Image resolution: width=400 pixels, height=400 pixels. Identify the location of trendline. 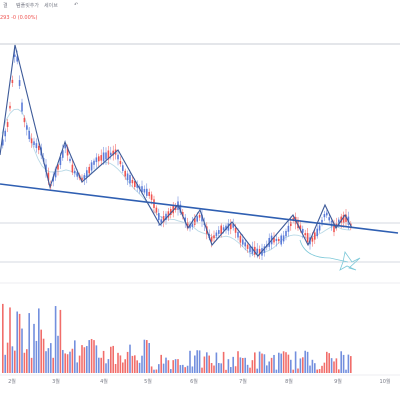
(199, 208).